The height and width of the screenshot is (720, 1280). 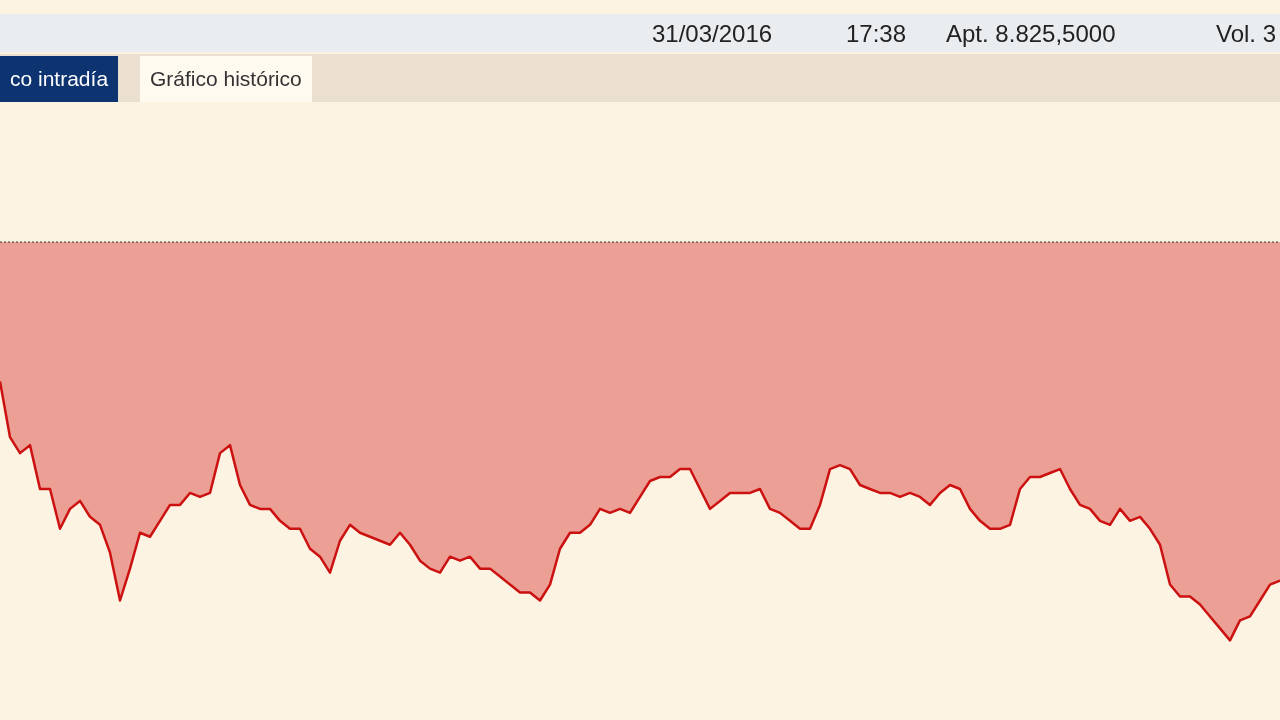 What do you see at coordinates (876, 34) in the screenshot?
I see `text: 17:38` at bounding box center [876, 34].